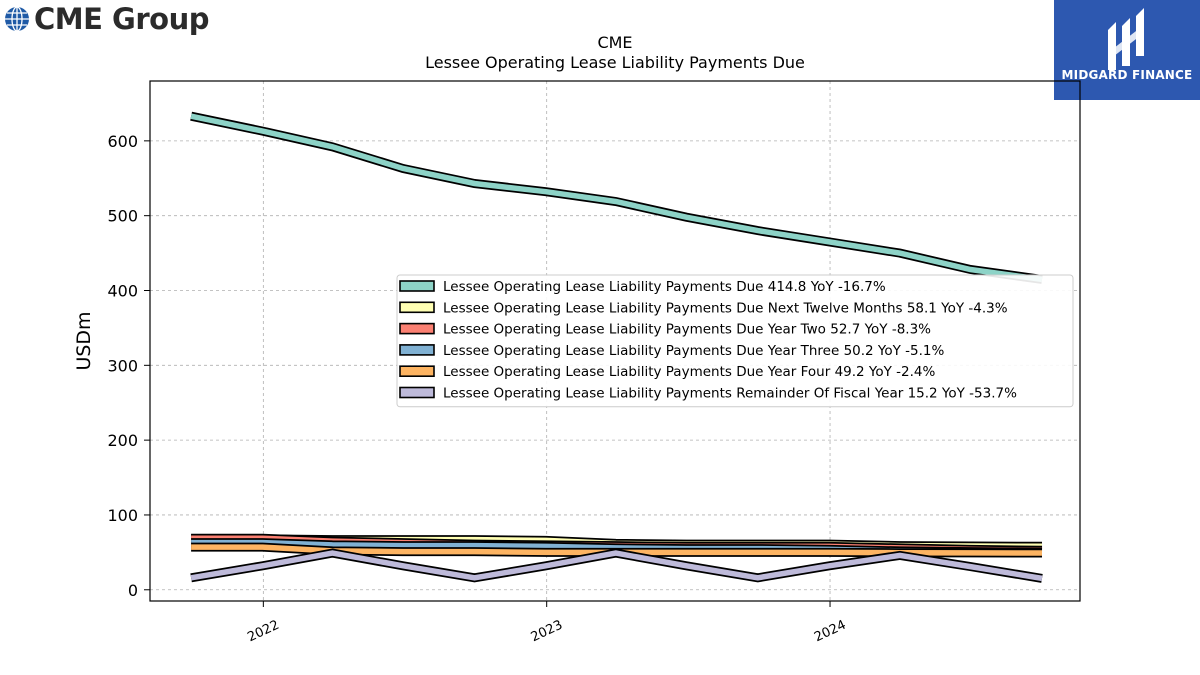 The image size is (1200, 675). Describe the element at coordinates (122, 141) in the screenshot. I see `y-tick-label: 600` at that location.